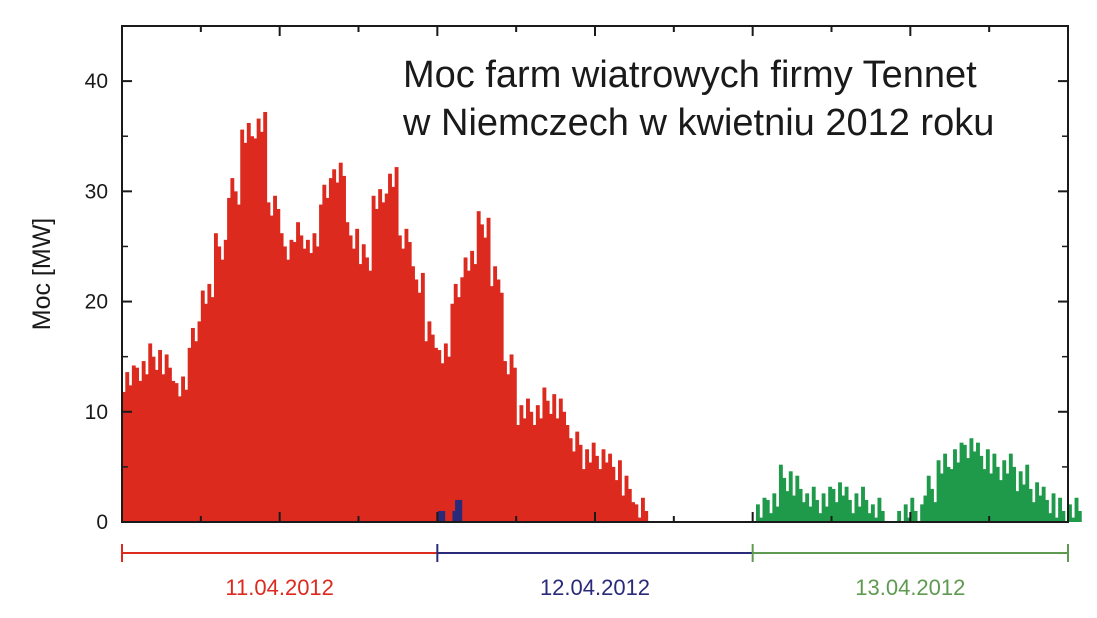  Describe the element at coordinates (910, 587) in the screenshot. I see `date-segment-label: 13.04.2012` at that location.